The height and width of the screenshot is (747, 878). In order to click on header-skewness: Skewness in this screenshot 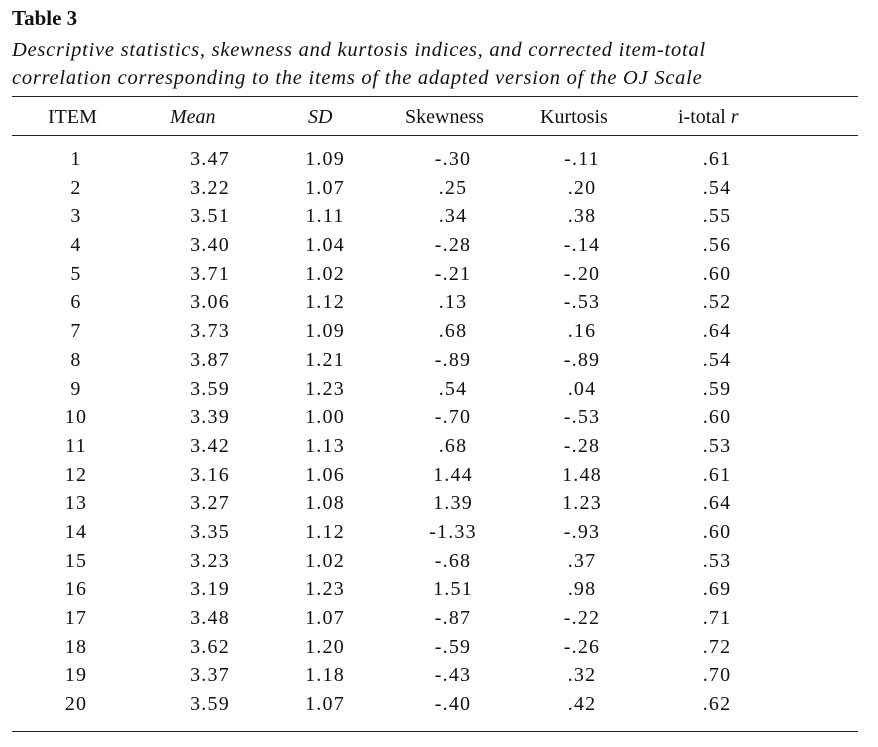, I will do `click(444, 117)`.